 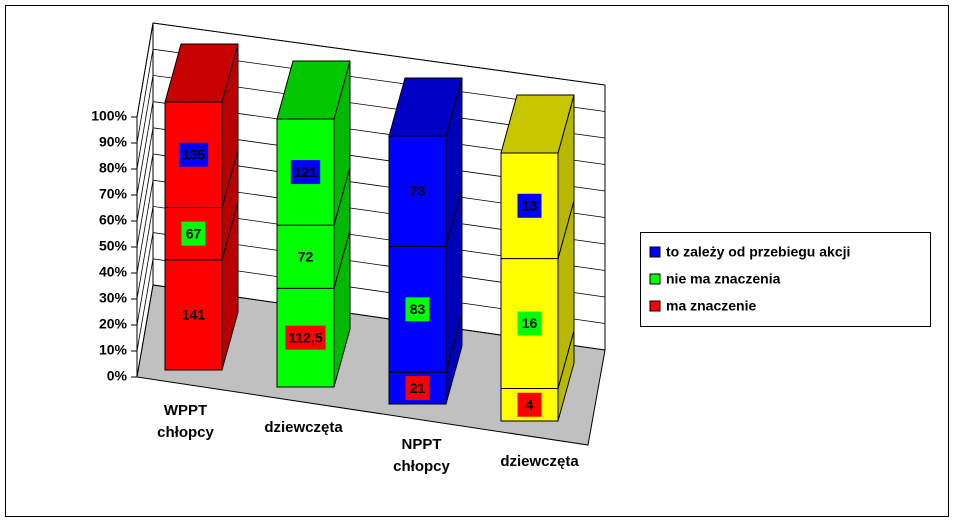 I want to click on y-tick-label: 60%, so click(x=113, y=220).